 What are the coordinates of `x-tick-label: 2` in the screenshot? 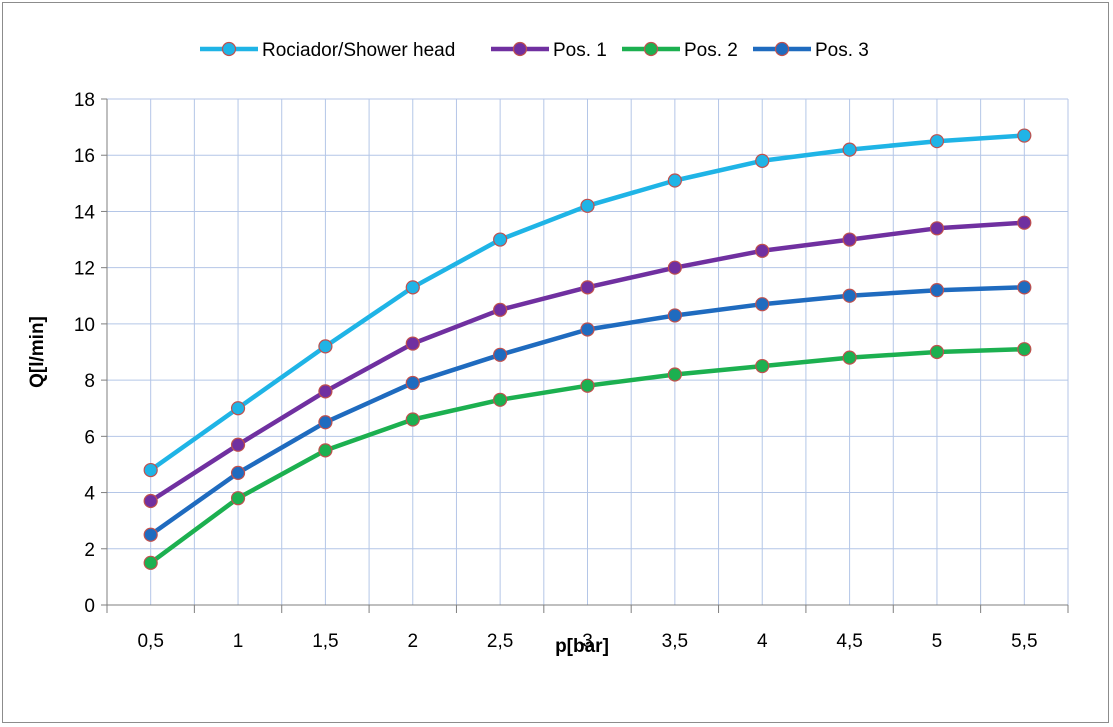 It's located at (412, 641).